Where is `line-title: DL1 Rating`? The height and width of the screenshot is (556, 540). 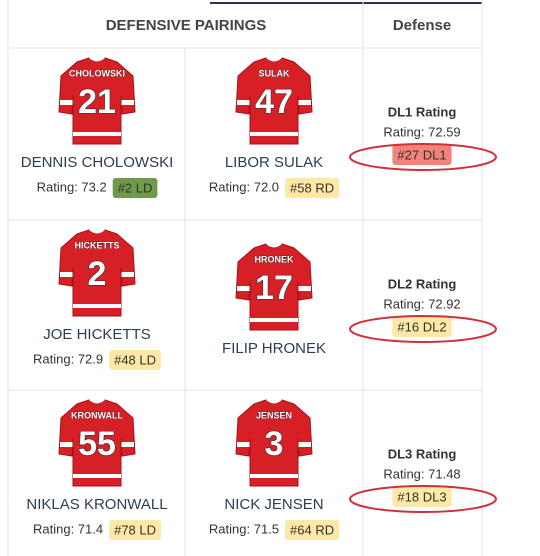 line-title: DL1 Rating is located at coordinates (422, 111).